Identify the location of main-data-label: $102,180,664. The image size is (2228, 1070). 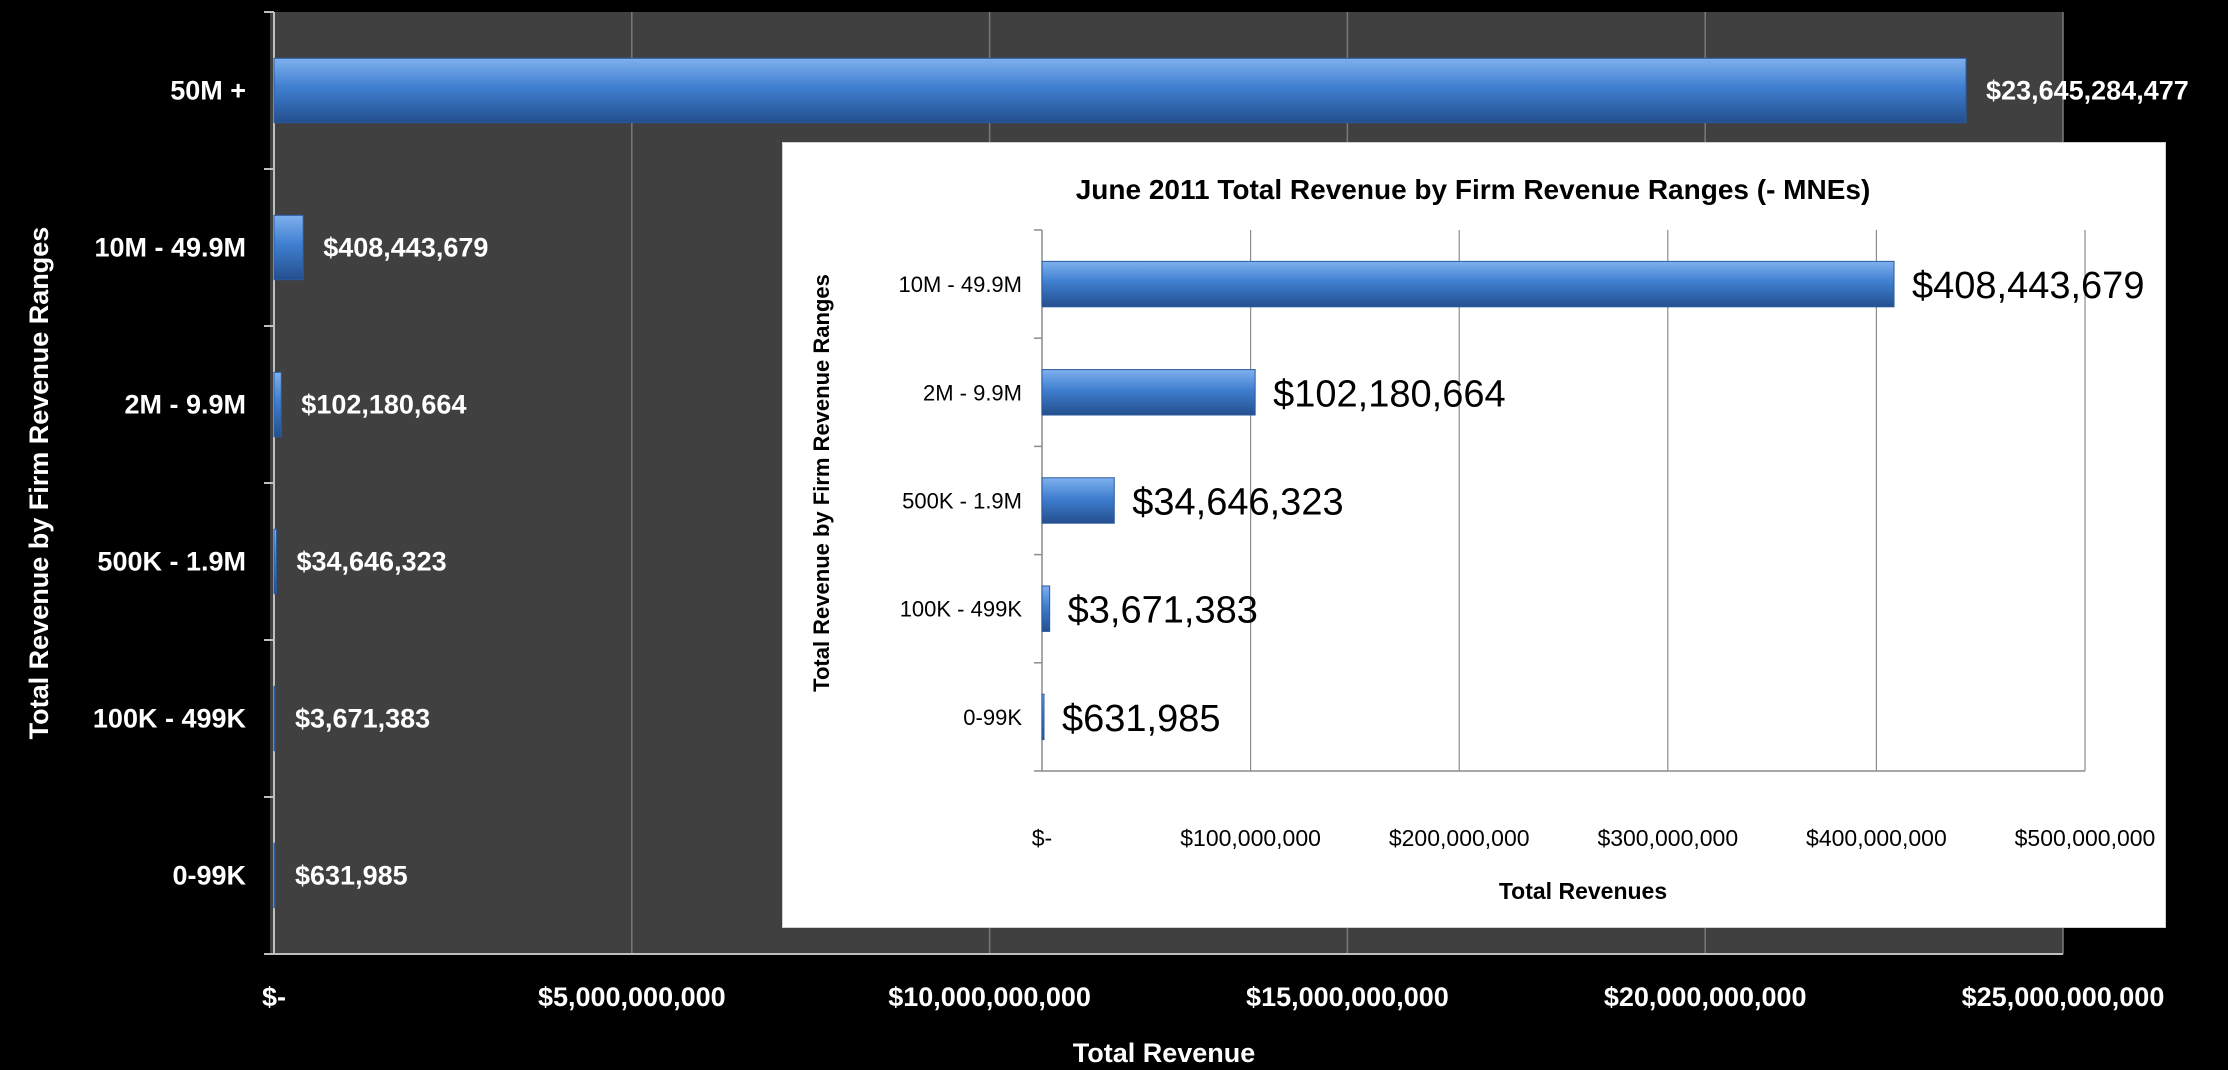
(383, 405).